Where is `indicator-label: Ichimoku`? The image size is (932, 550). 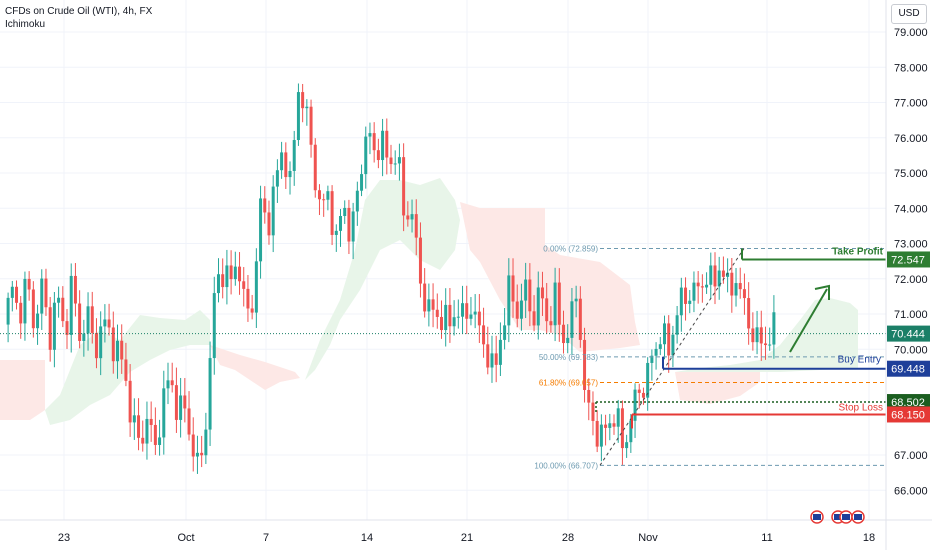
indicator-label: Ichimoku is located at coordinates (25, 24).